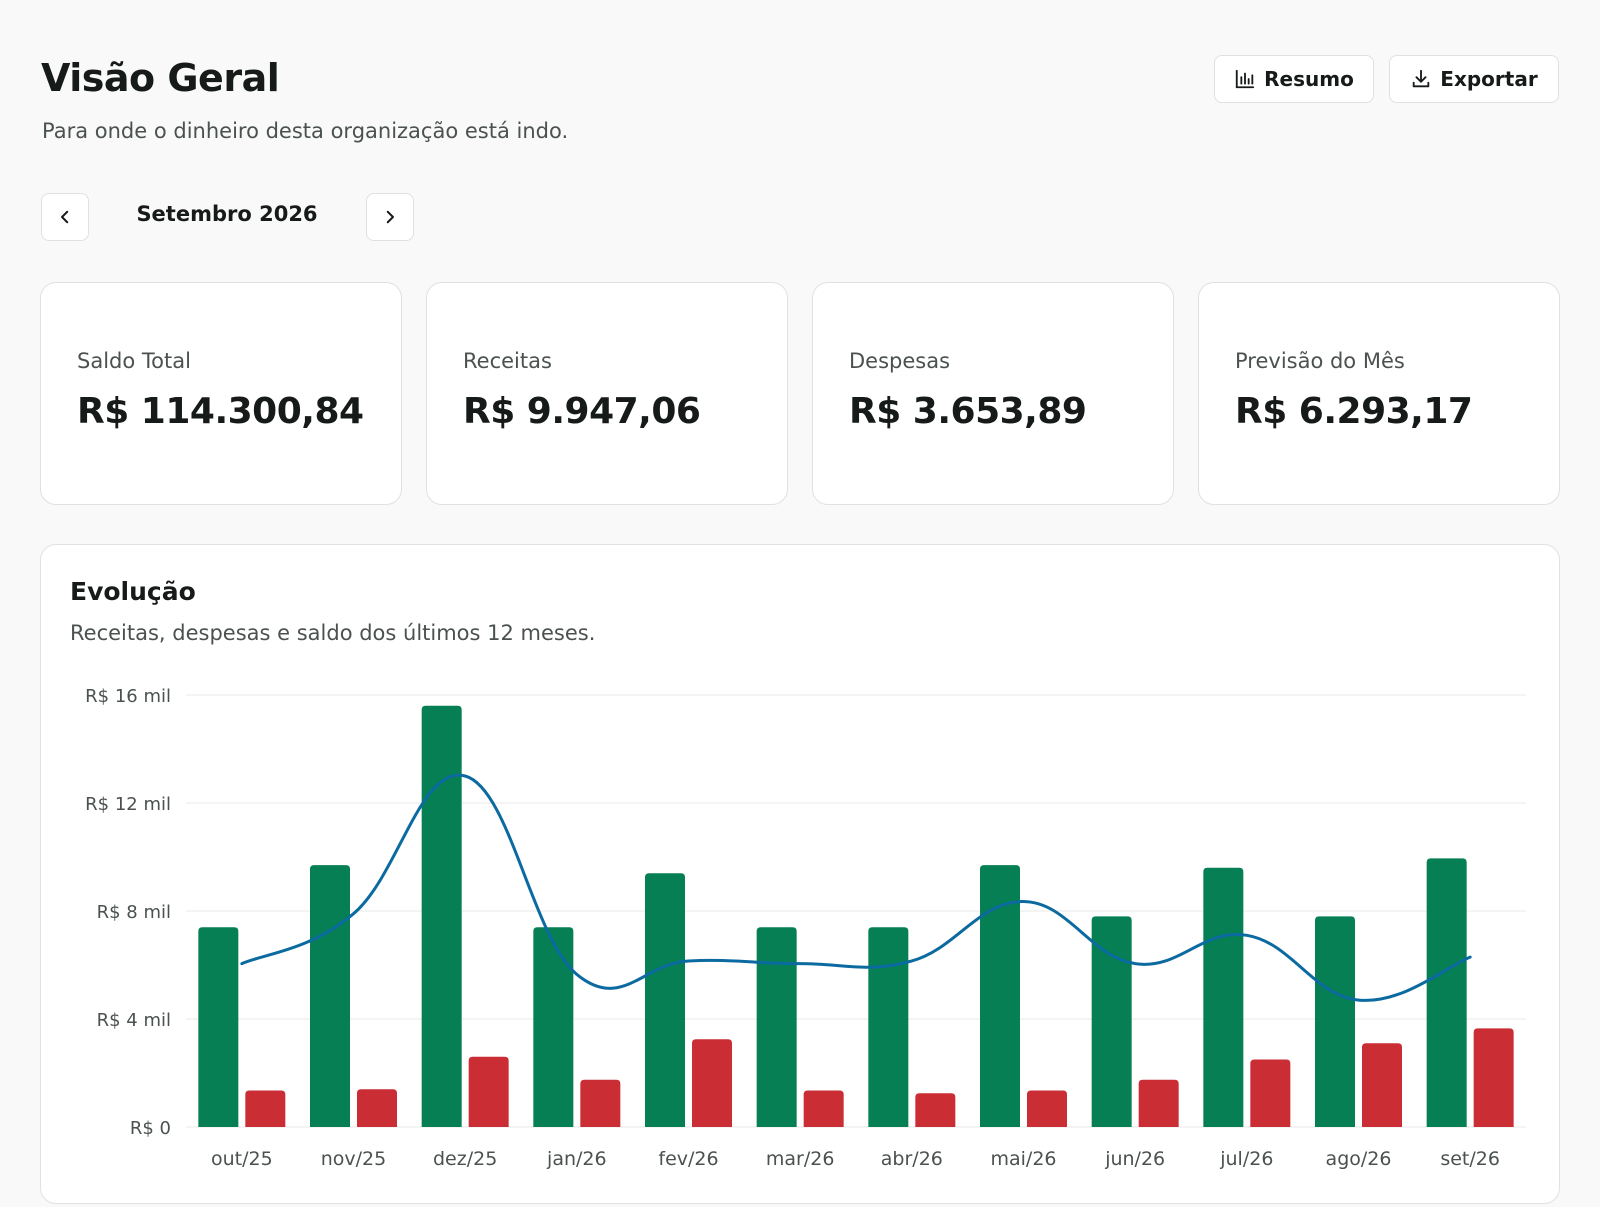 The height and width of the screenshot is (1207, 1600). I want to click on x-tick-label: mar/26, so click(800, 1159).